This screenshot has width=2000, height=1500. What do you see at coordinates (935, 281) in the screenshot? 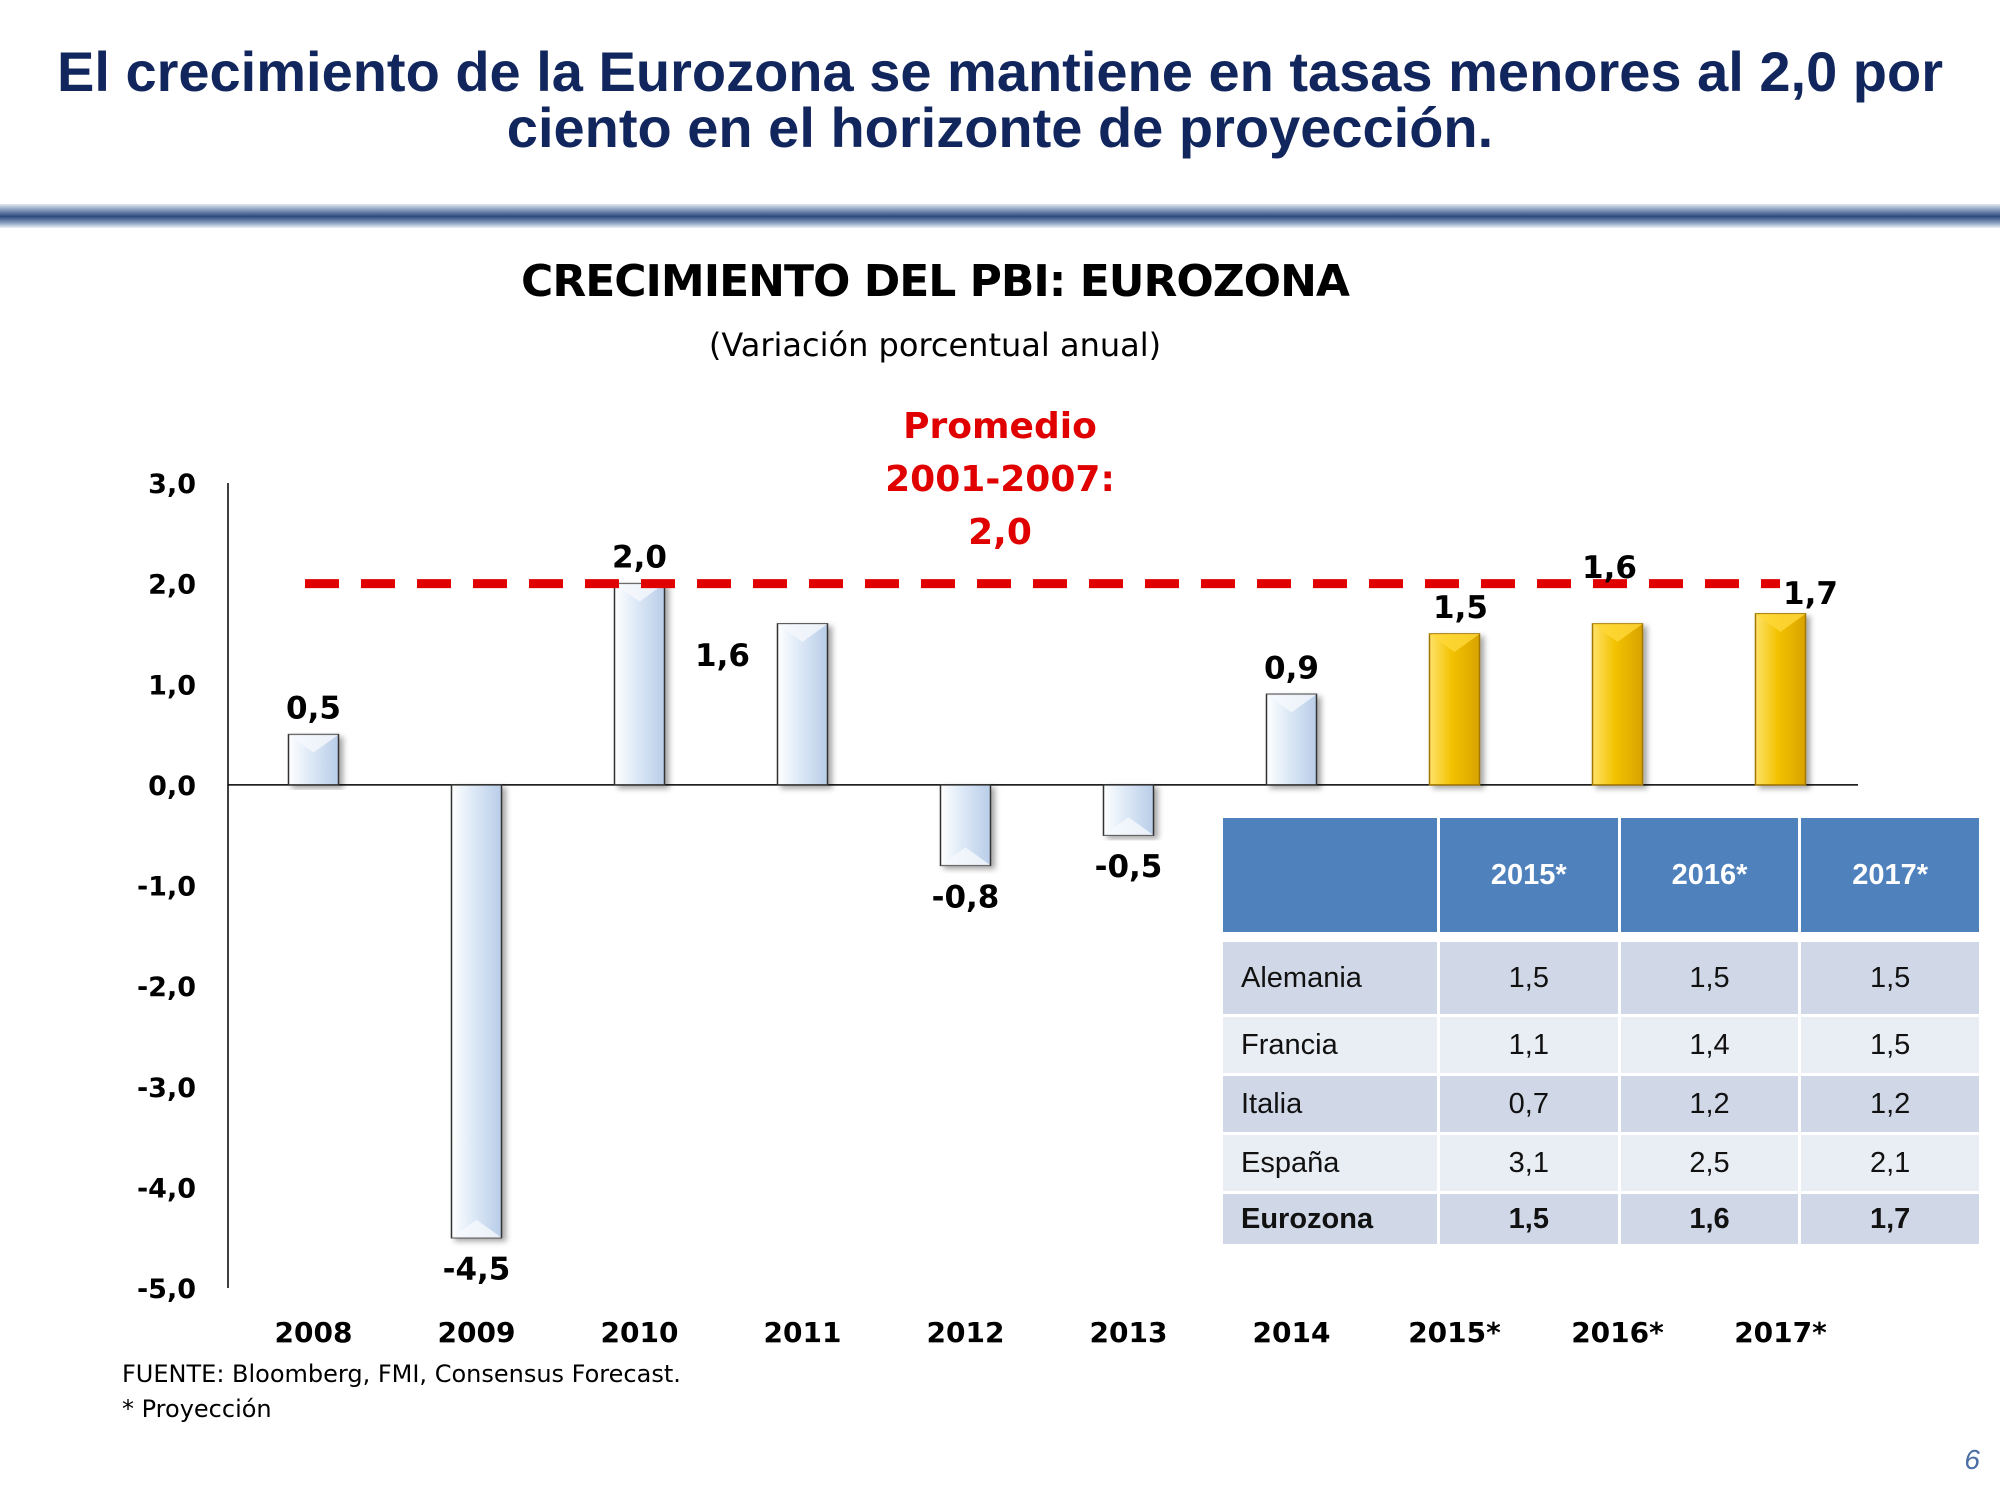
I see `chart-title: CRECIMIENTO DEL PBI: EUROZONA` at bounding box center [935, 281].